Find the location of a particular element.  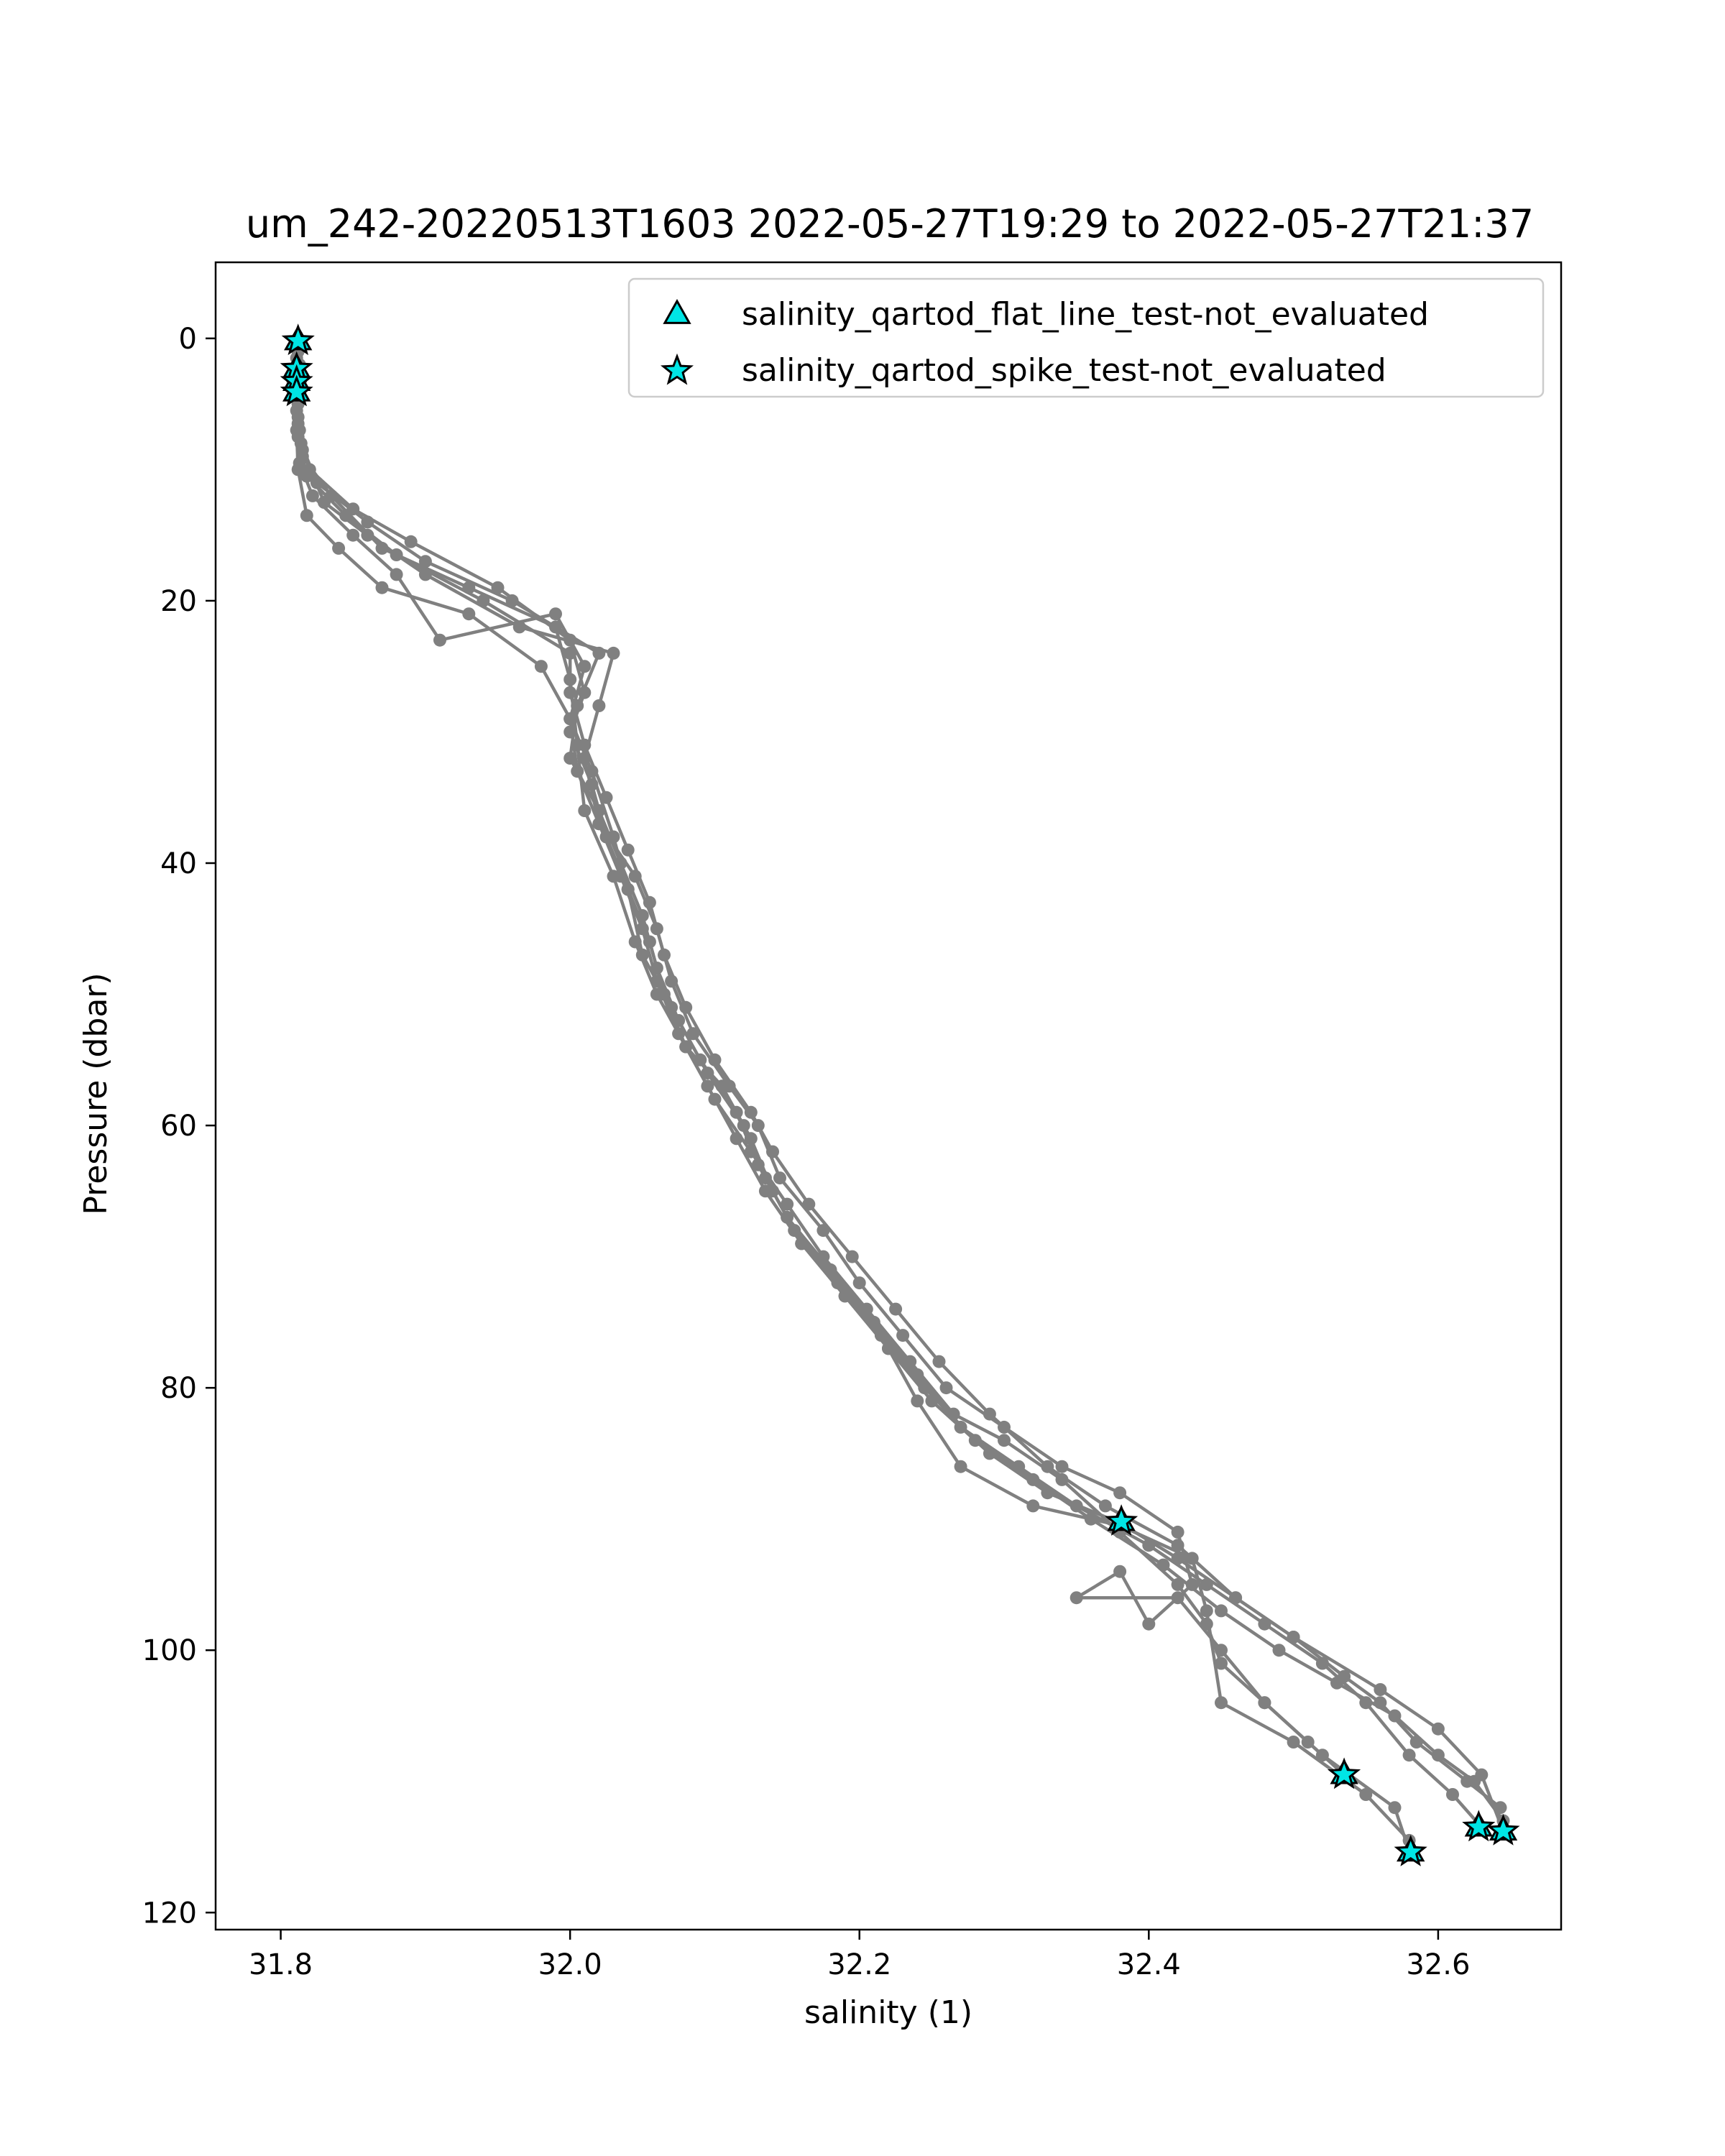

legend-triangle-icon is located at coordinates (677, 311).